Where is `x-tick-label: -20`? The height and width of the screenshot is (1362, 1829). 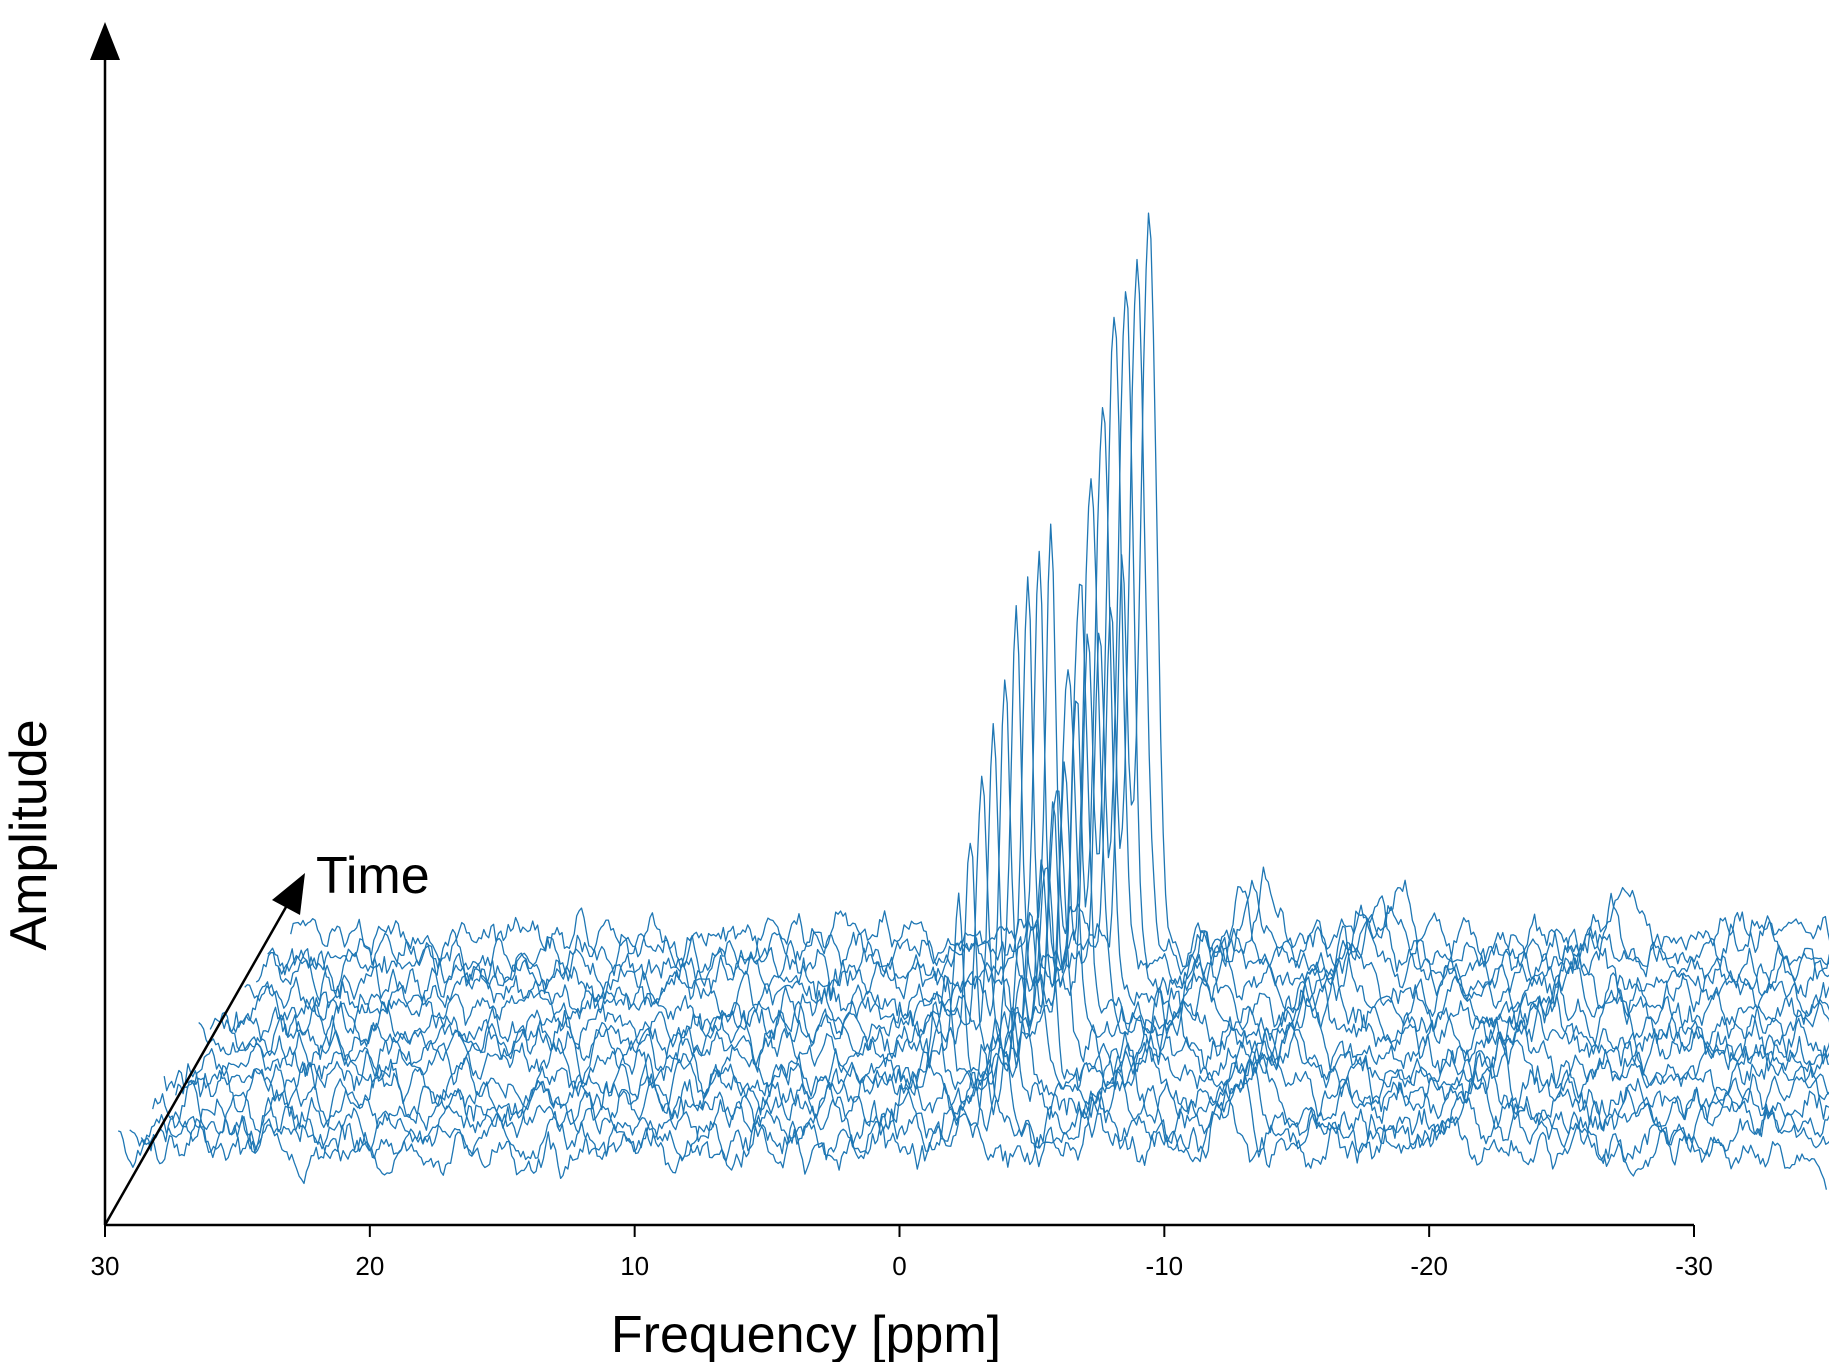
x-tick-label: -20 is located at coordinates (1429, 1266).